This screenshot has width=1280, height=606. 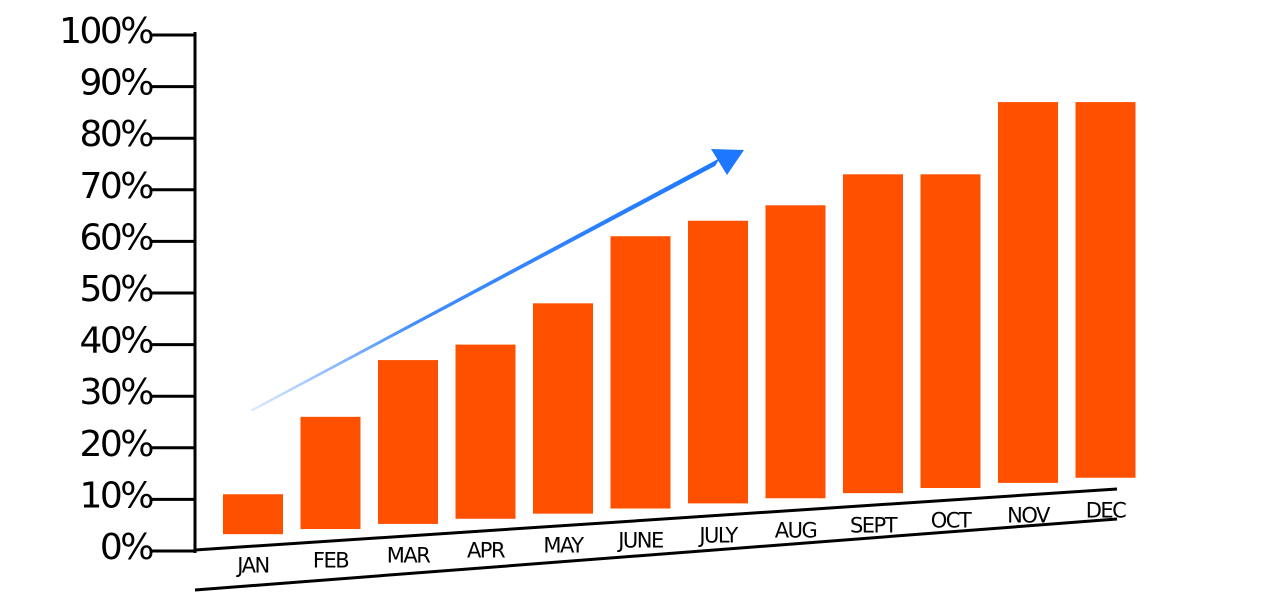 What do you see at coordinates (656, 554) in the screenshot?
I see `x-axis-baseline` at bounding box center [656, 554].